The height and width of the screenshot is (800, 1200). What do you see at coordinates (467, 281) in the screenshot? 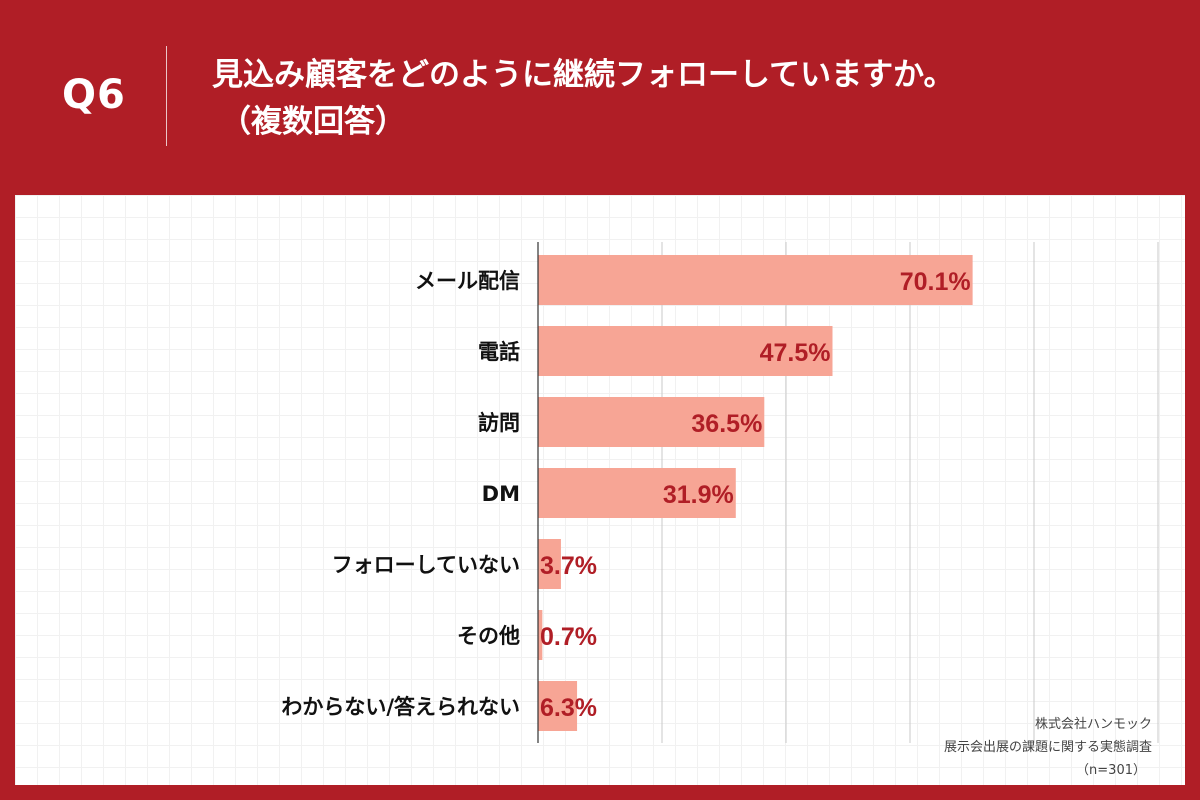
I see `category-label: メール配信` at bounding box center [467, 281].